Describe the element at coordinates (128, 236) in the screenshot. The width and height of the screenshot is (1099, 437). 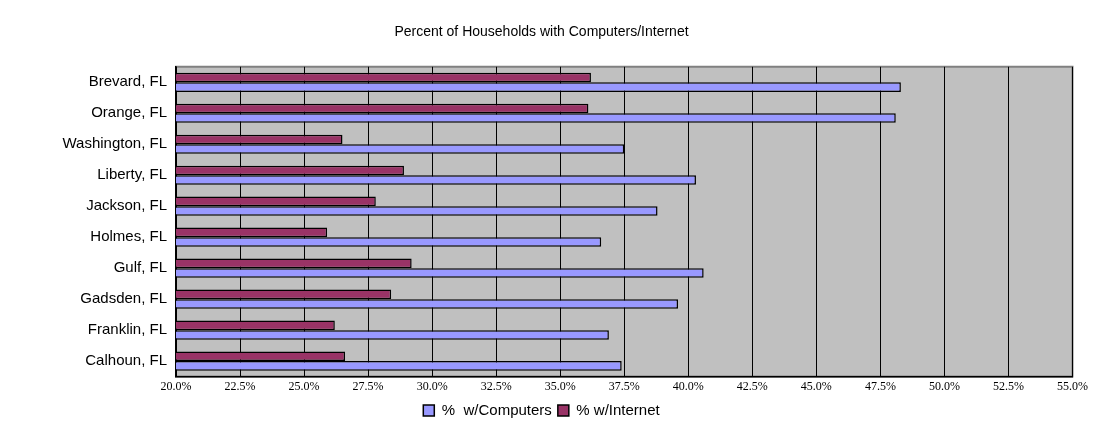
I see `y-tick-label: Holmes, FL` at that location.